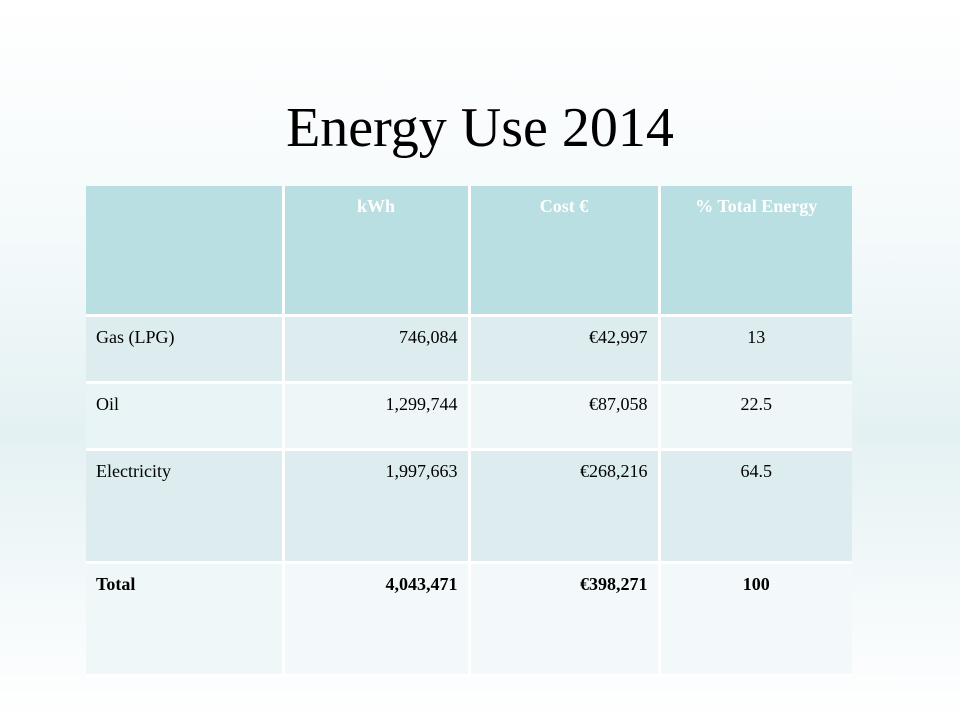 The image size is (960, 720). I want to click on percent-cell: 13, so click(755, 349).